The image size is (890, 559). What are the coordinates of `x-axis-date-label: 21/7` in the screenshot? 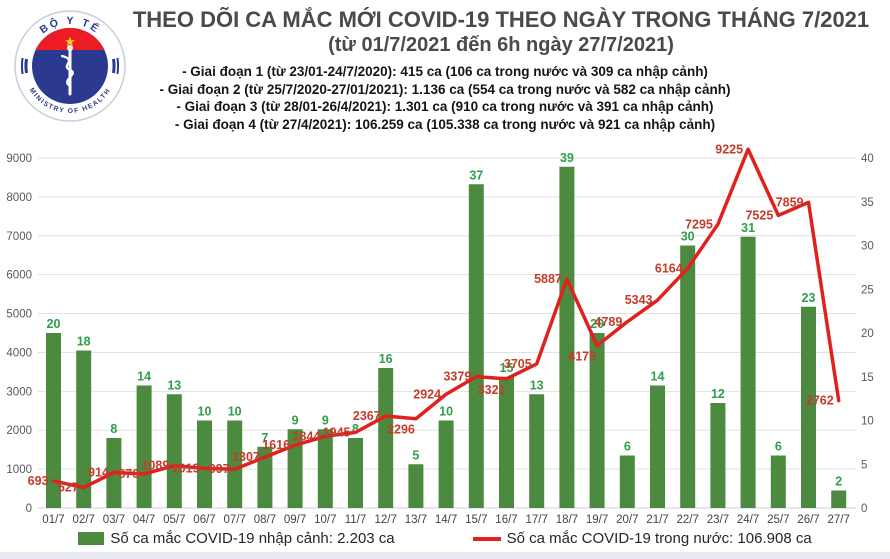 It's located at (657, 520).